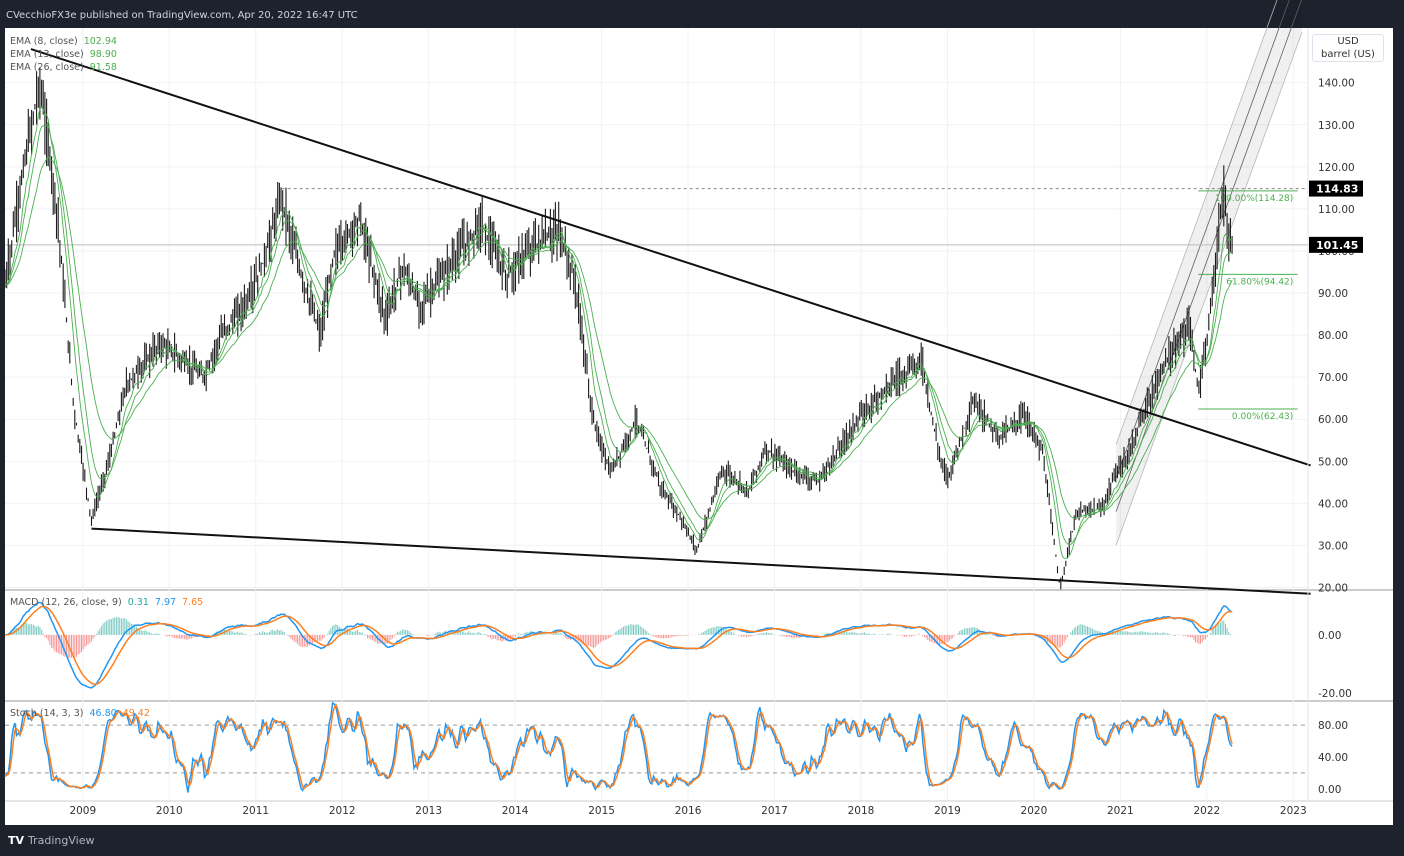  Describe the element at coordinates (1262, 417) in the screenshot. I see `fib-level-label: 0.00%(62.43)` at that location.